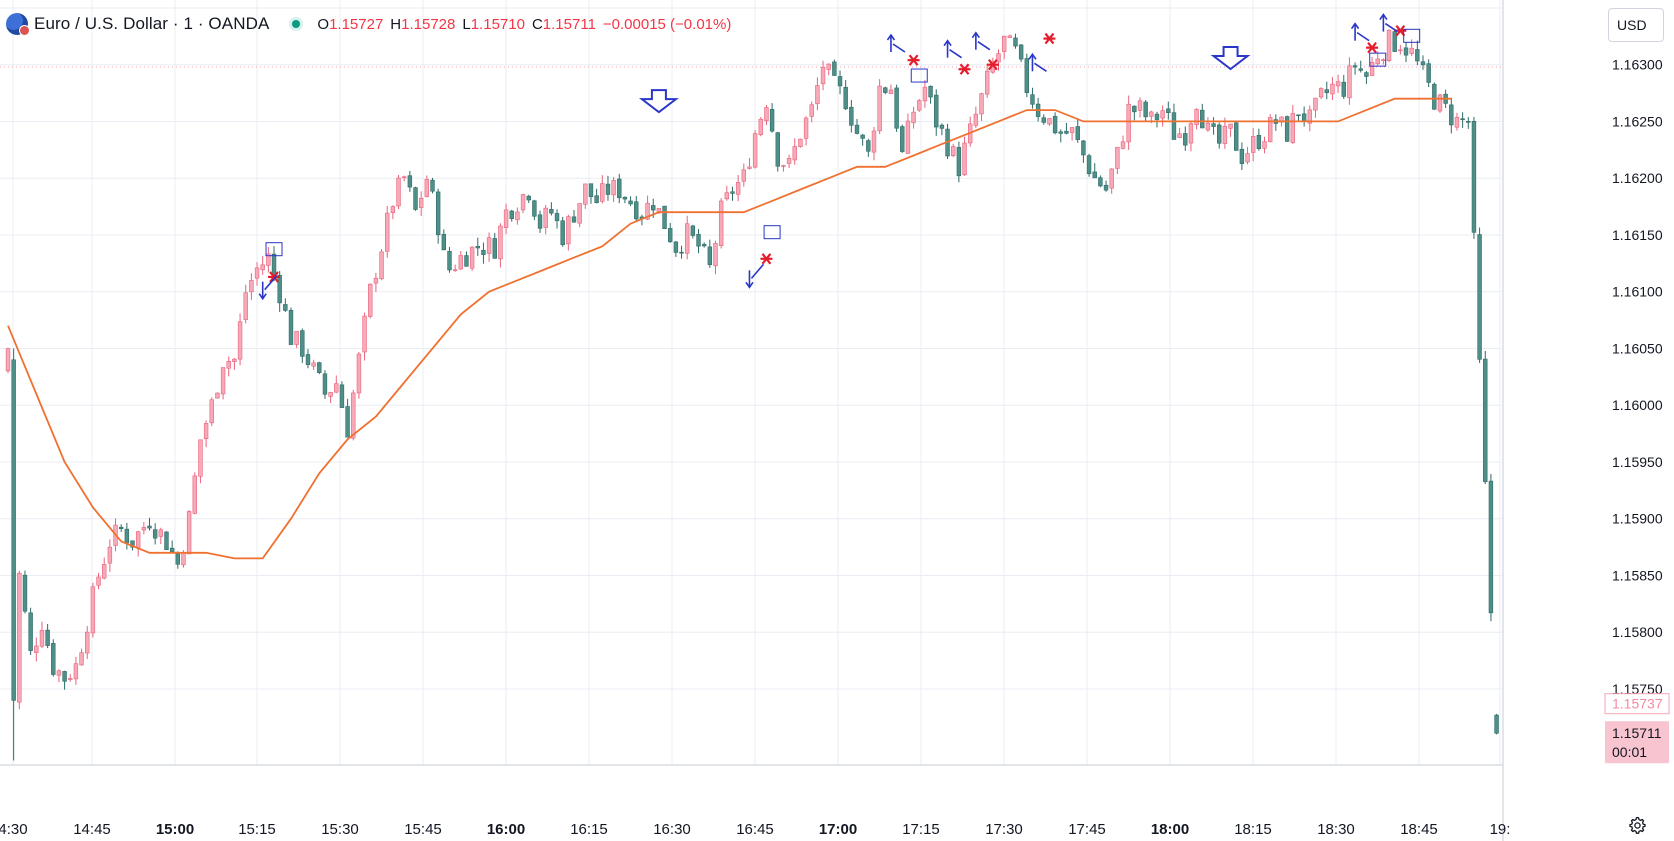  I want to click on time-tick-label: 17:00, so click(838, 829).